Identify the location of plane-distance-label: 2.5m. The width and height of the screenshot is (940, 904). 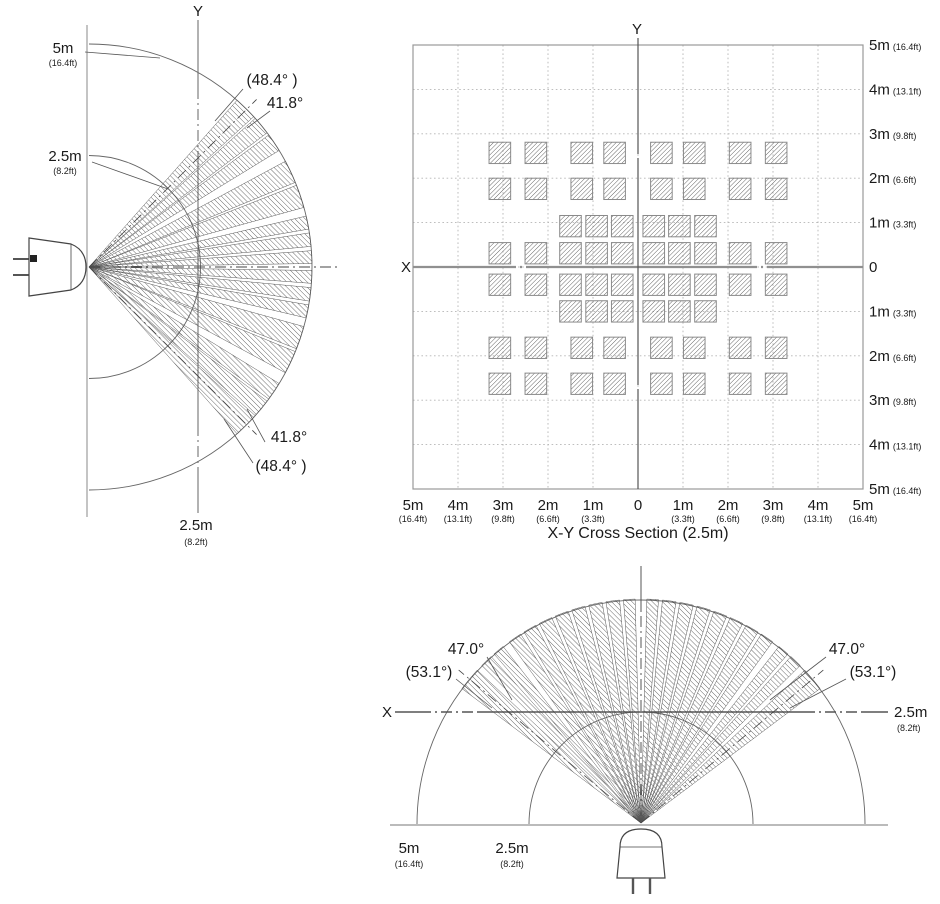
(910, 712).